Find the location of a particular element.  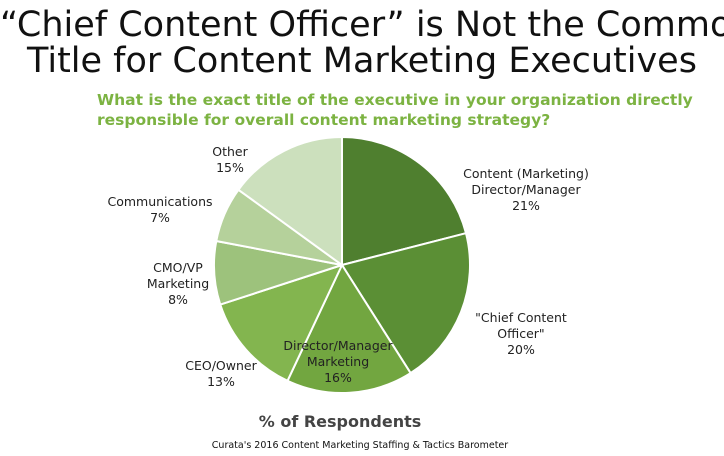

slice-label: CMO/VP Marketing 8% is located at coordinates (178, 284).